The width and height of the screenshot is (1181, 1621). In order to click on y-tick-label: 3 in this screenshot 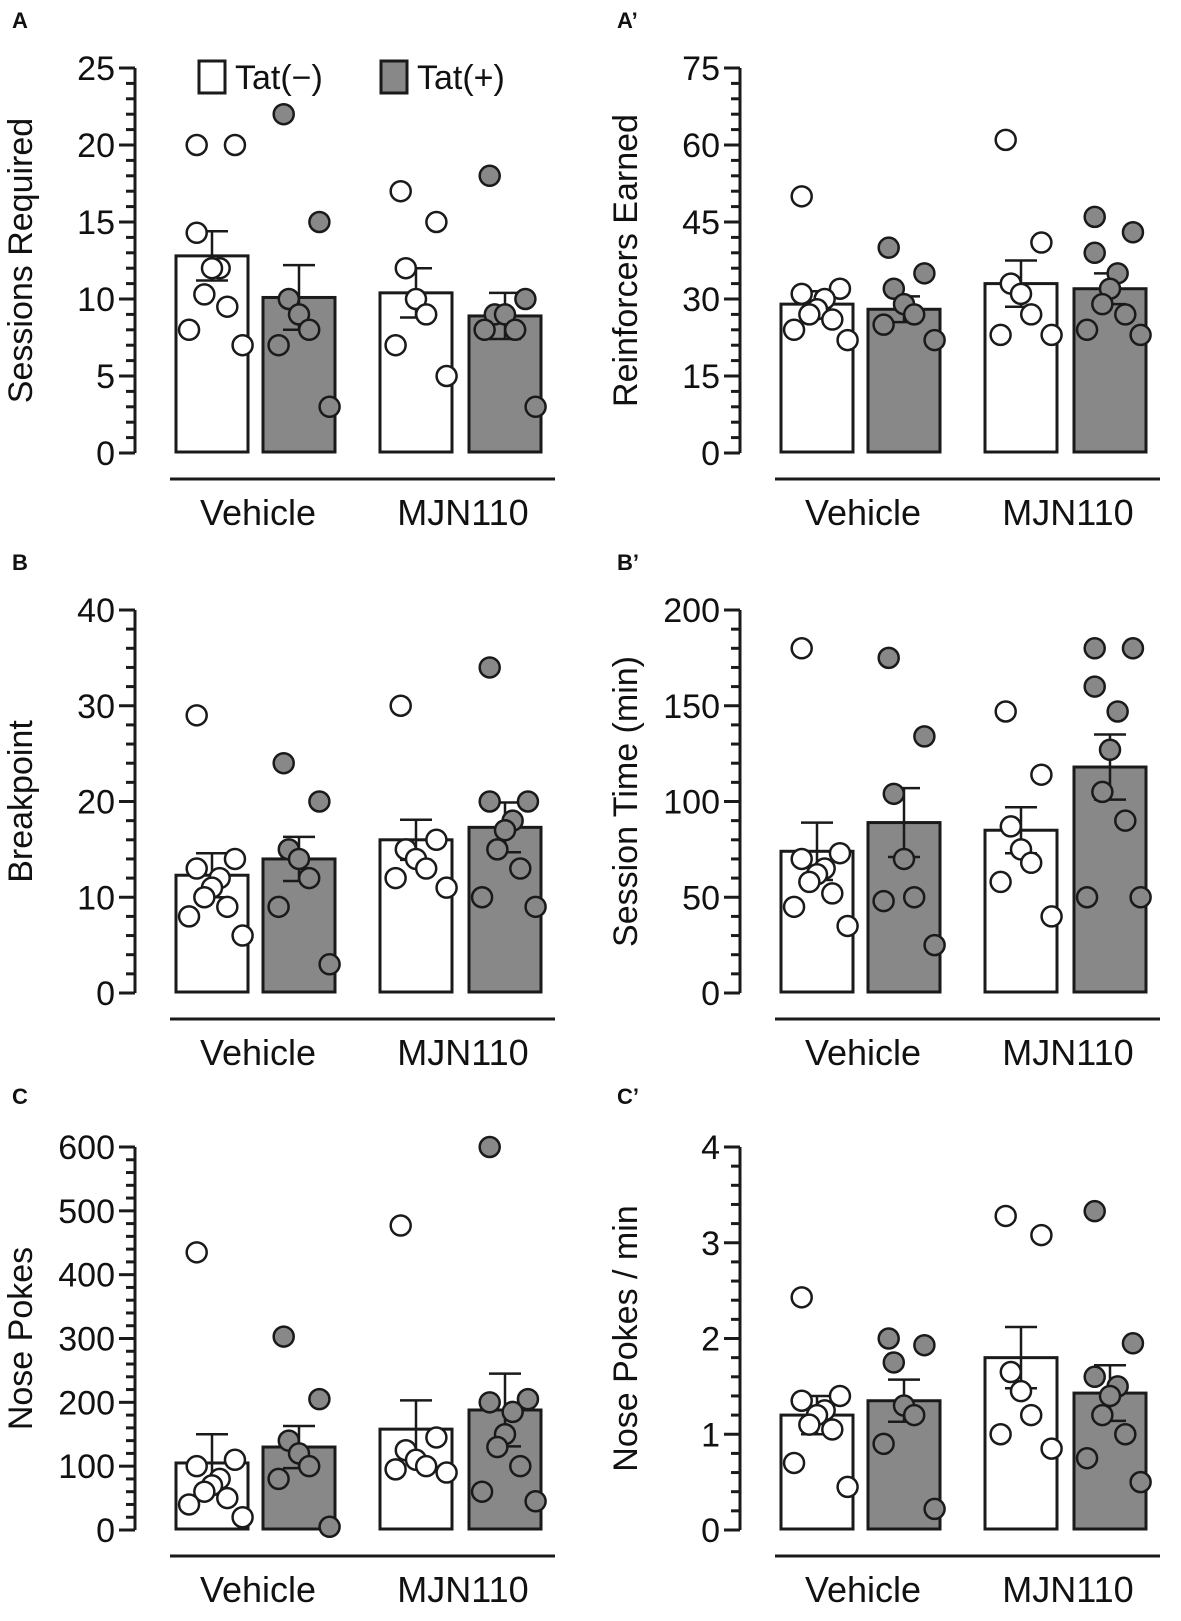, I will do `click(710, 1244)`.